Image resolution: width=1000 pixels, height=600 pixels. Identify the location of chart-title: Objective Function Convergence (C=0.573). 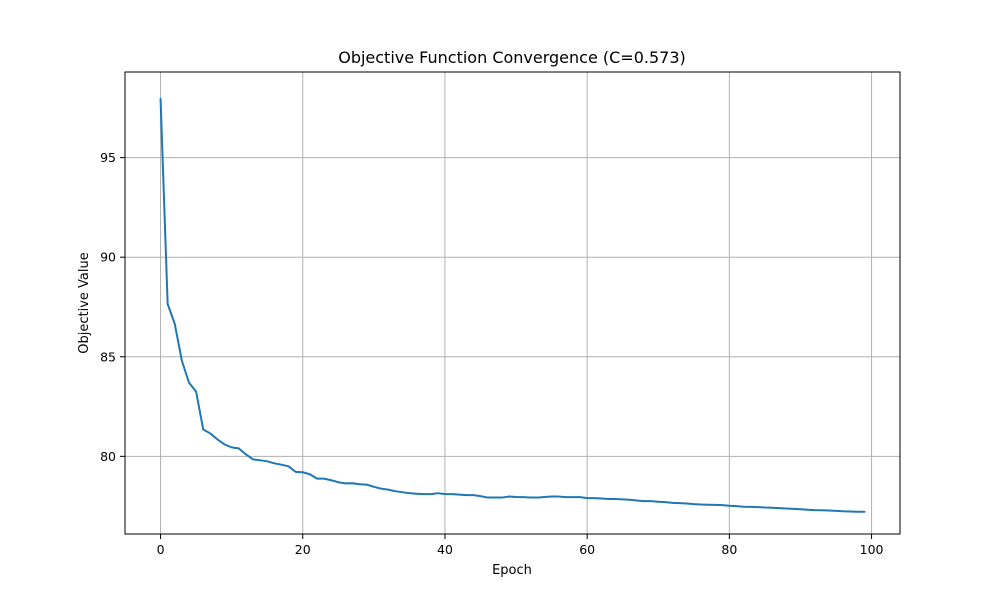
(512, 57).